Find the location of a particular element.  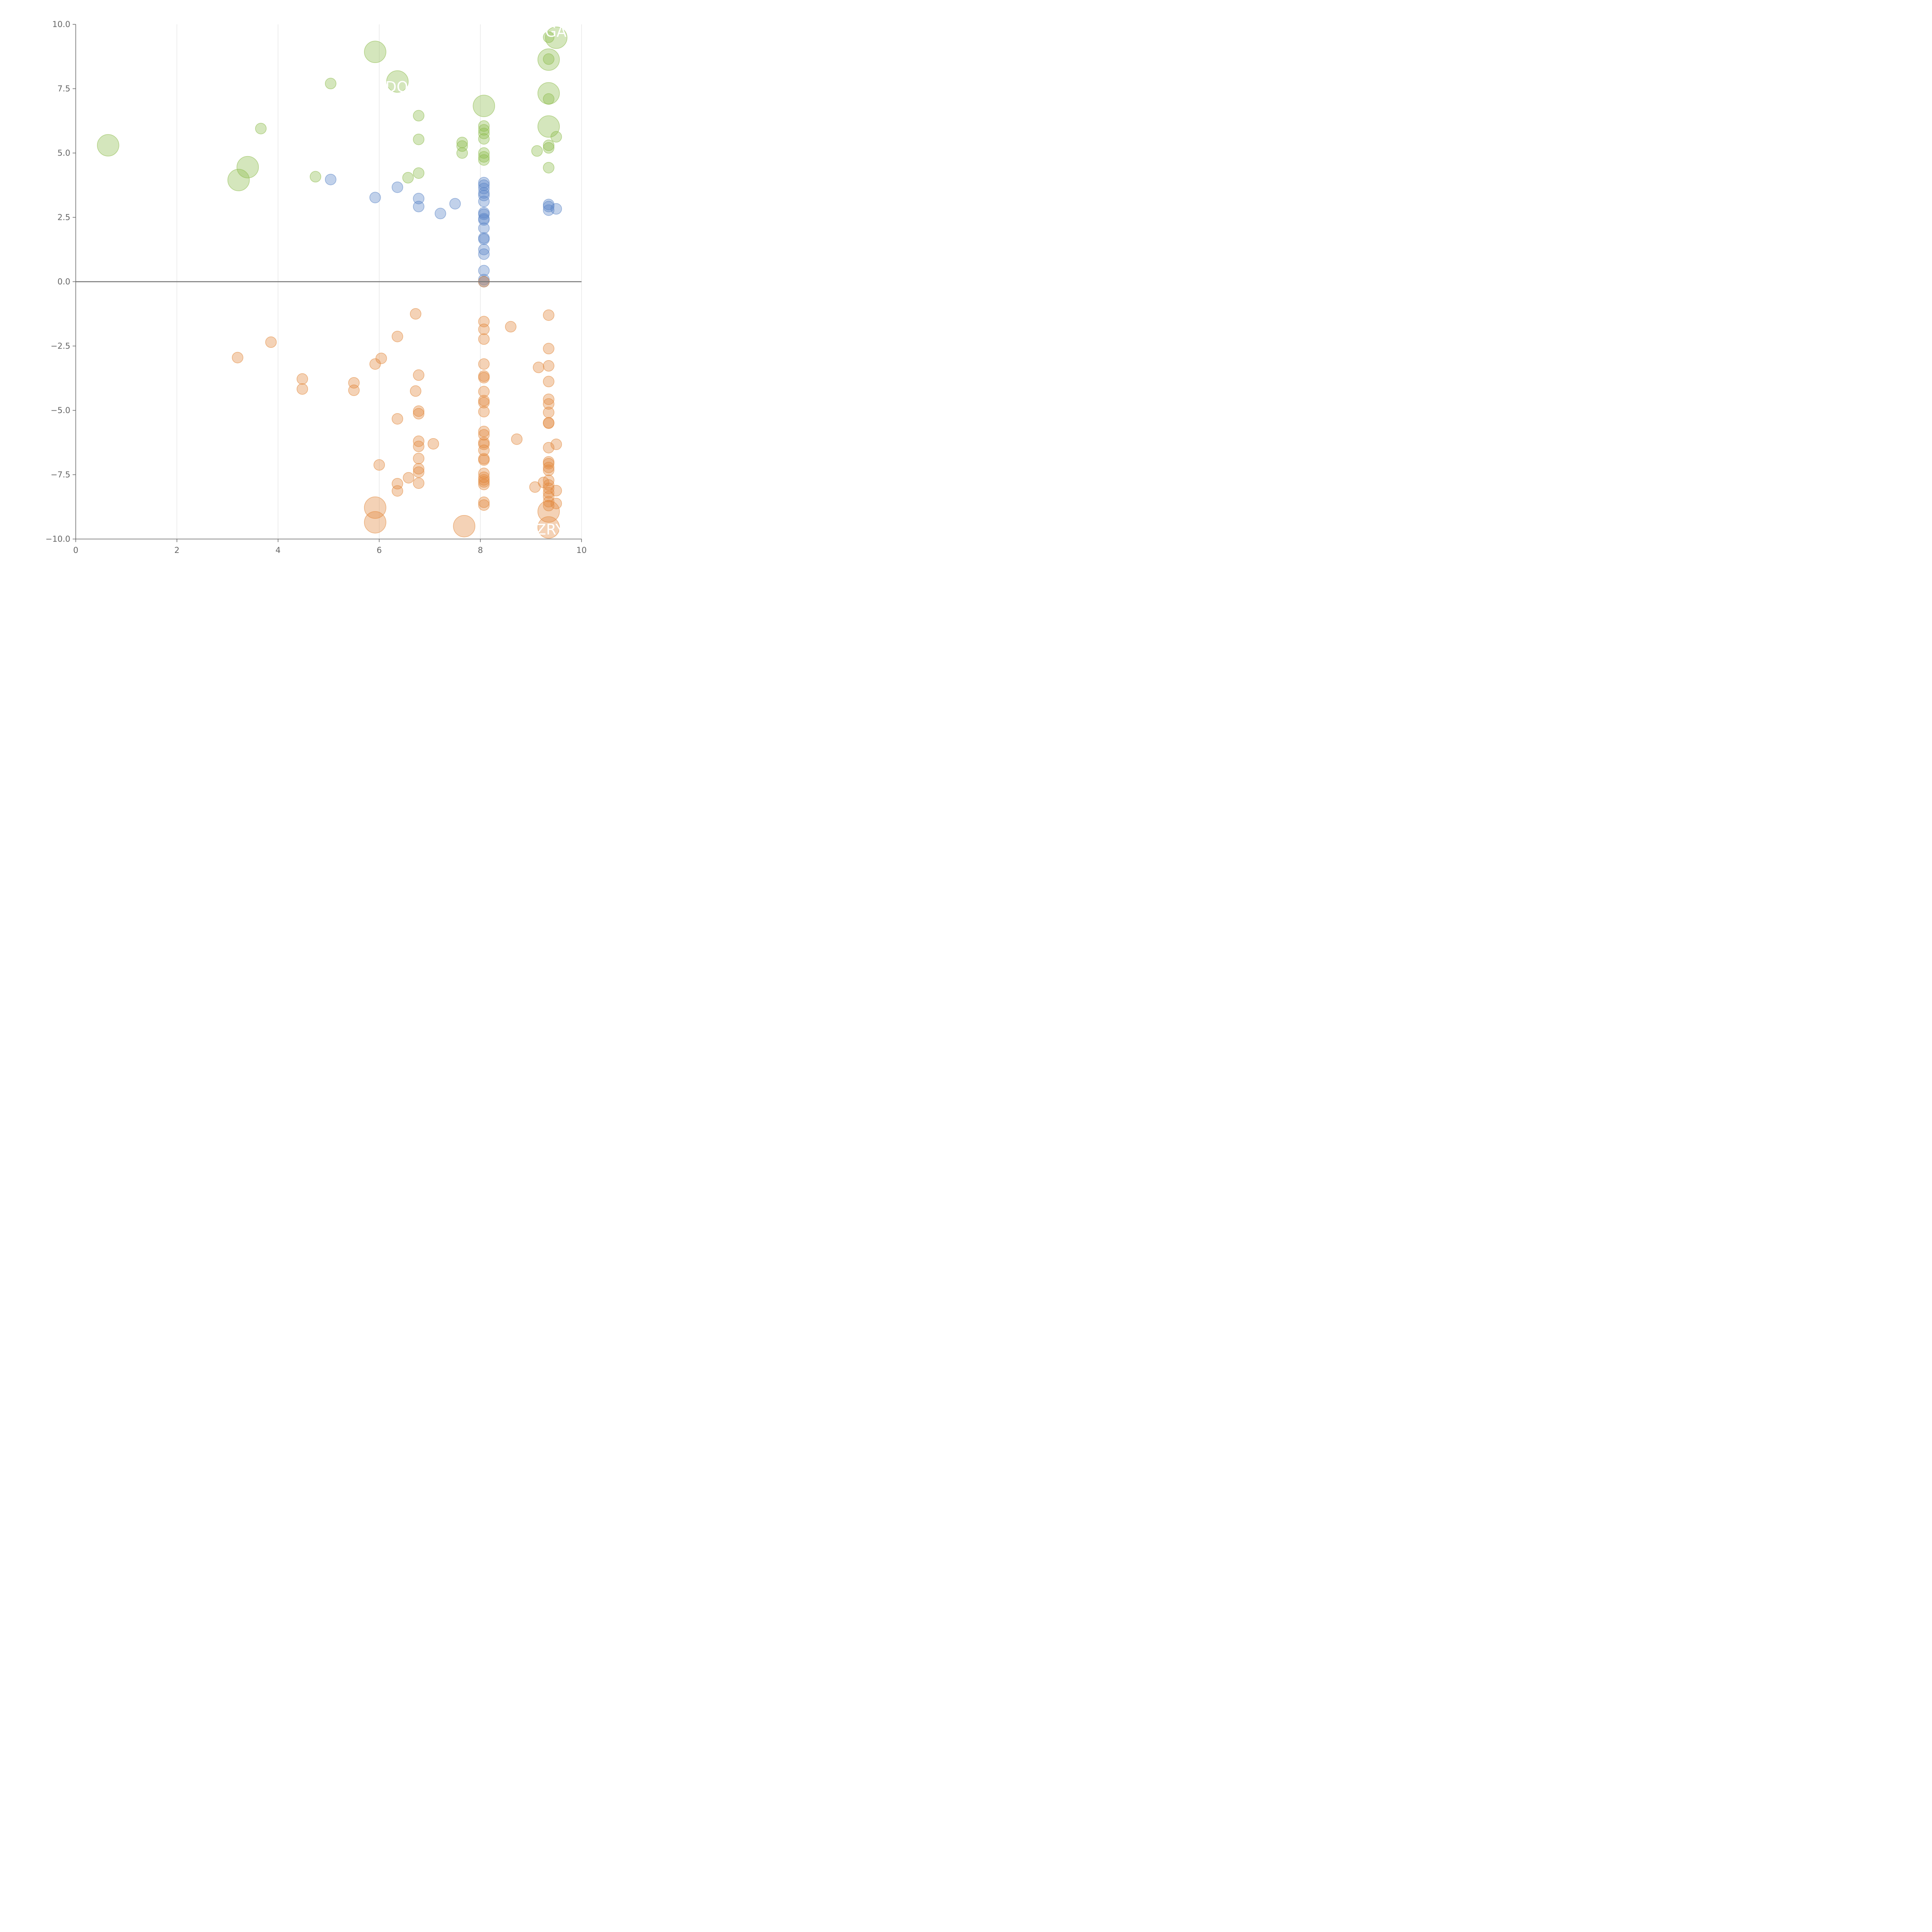

y-tick-label: 5.0 is located at coordinates (64, 153).